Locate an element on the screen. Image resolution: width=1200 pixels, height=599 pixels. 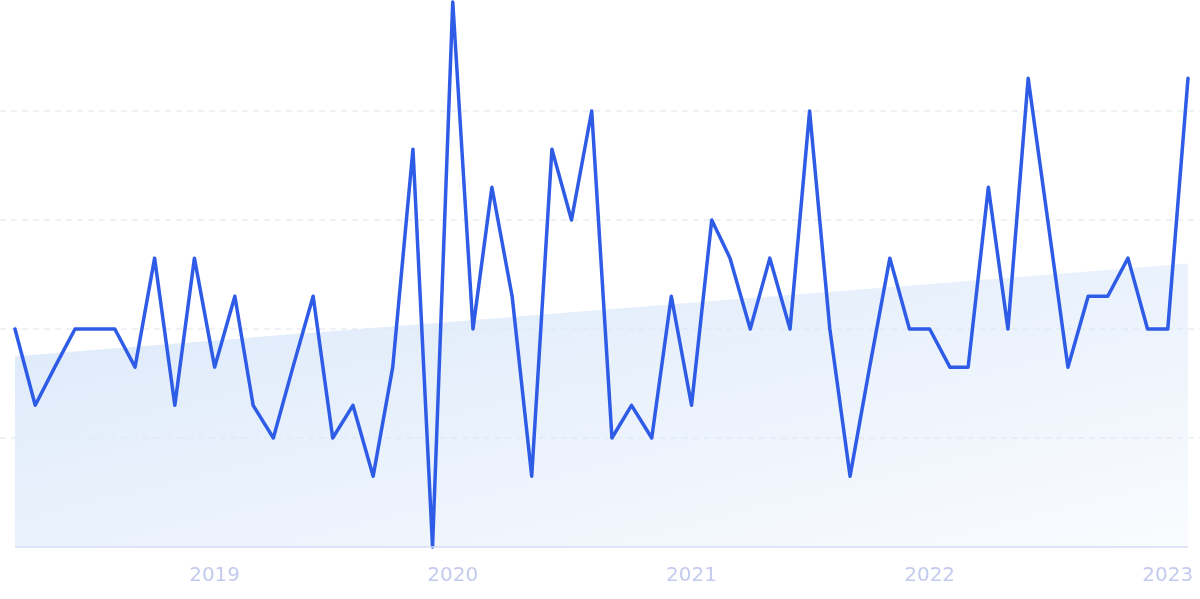
x-tick-label: 2020 is located at coordinates (453, 574).